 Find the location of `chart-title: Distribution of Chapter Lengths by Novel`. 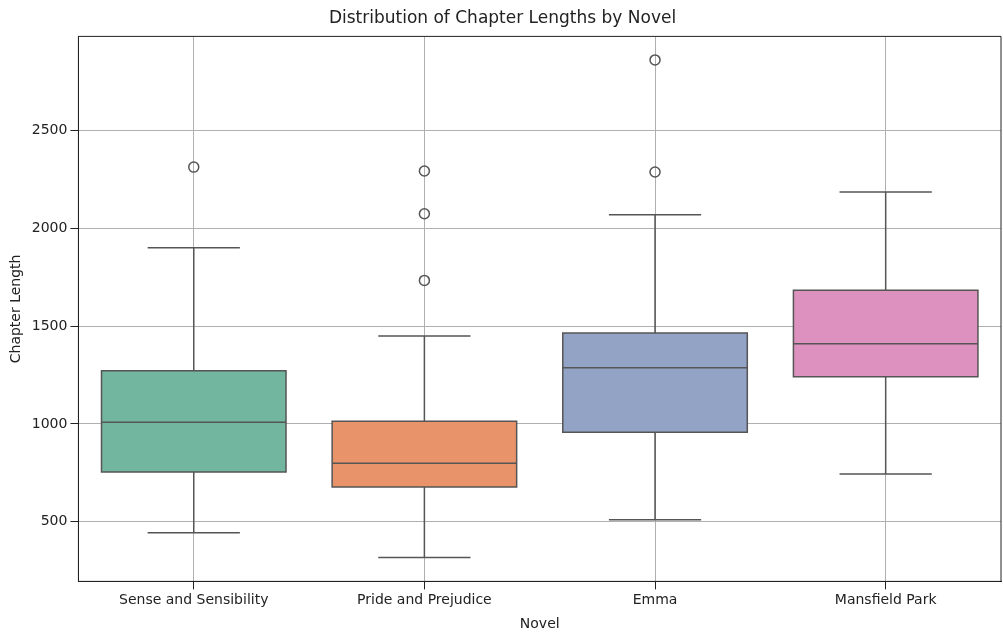

chart-title: Distribution of Chapter Lengths by Novel is located at coordinates (502, 16).